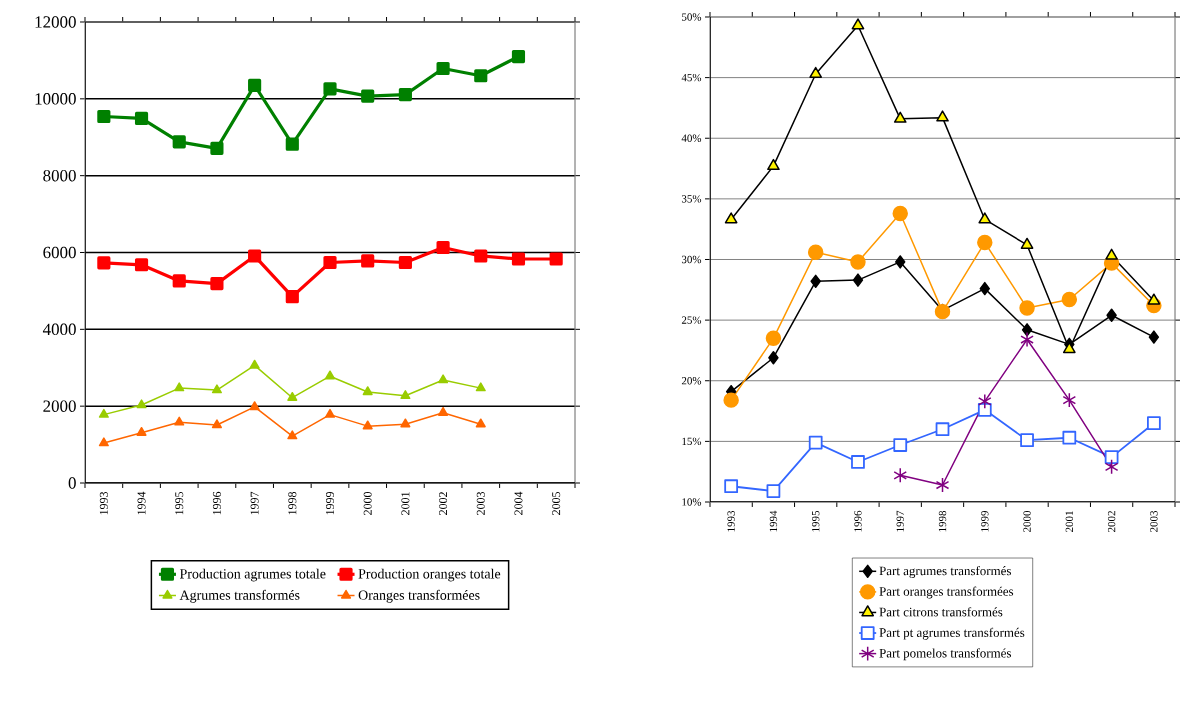 The width and height of the screenshot is (1190, 707). What do you see at coordinates (55, 99) in the screenshot?
I see `y-tick-label: 10000` at bounding box center [55, 99].